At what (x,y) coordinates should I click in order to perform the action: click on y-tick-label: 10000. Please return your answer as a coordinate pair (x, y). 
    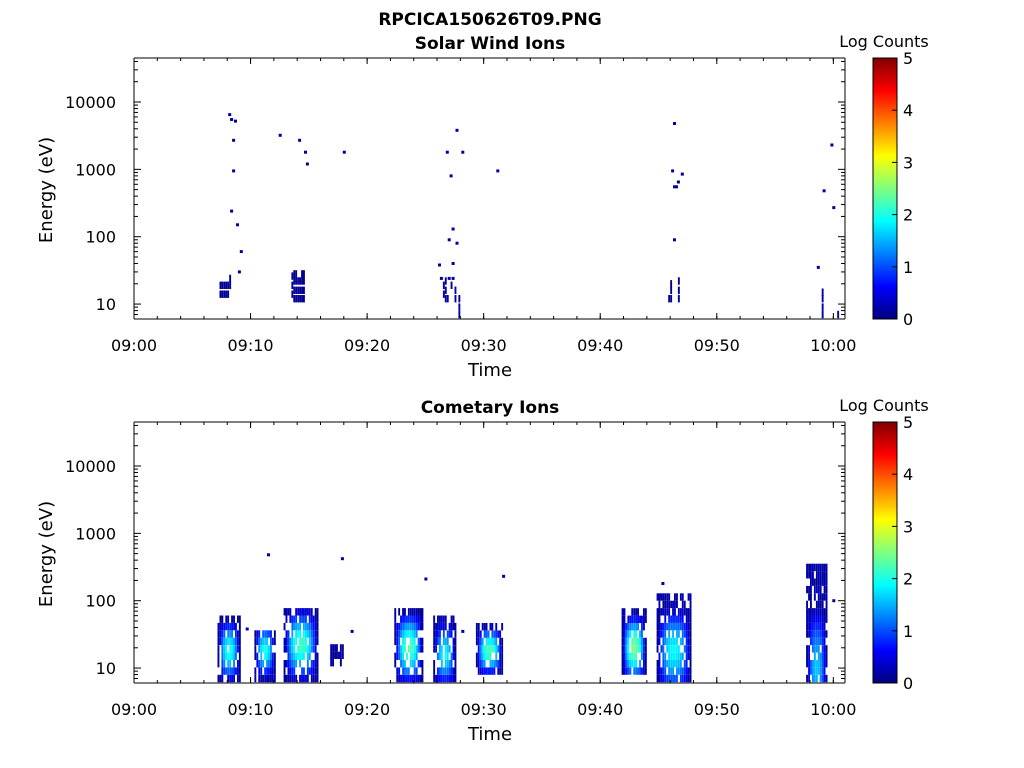
    Looking at the image, I should click on (90, 466).